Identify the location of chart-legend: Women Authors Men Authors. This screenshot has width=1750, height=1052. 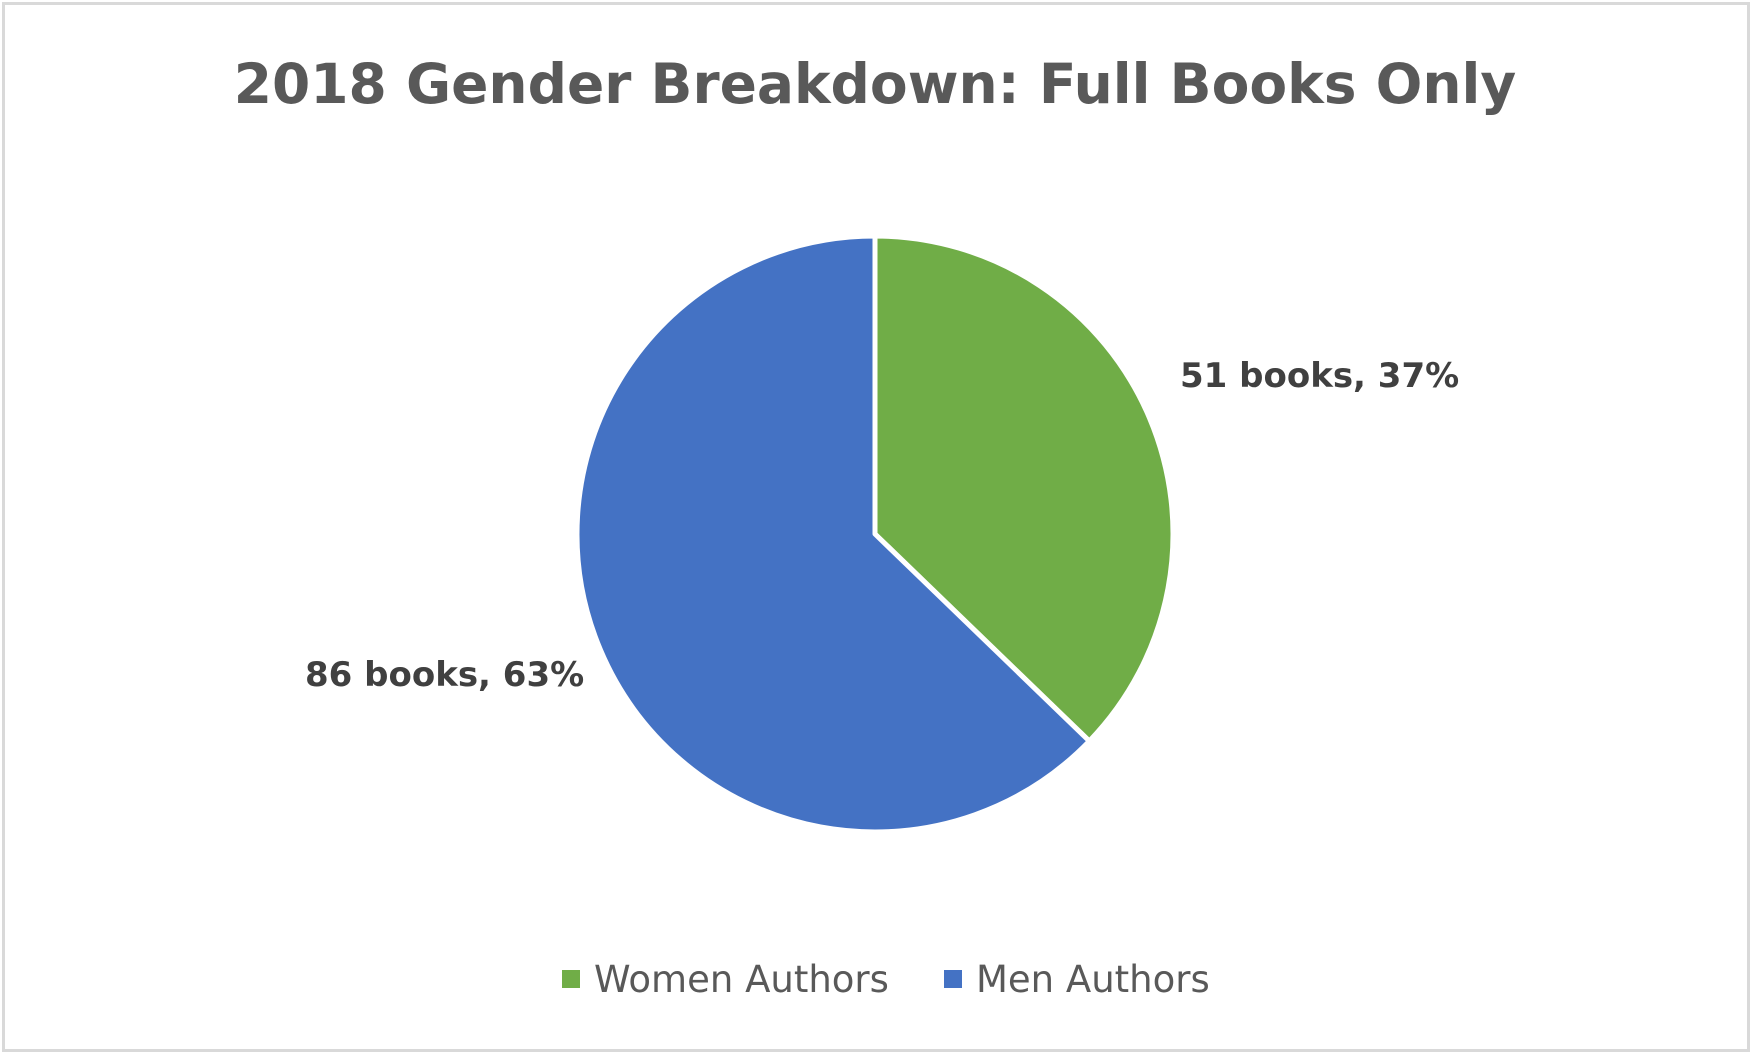
(886, 979).